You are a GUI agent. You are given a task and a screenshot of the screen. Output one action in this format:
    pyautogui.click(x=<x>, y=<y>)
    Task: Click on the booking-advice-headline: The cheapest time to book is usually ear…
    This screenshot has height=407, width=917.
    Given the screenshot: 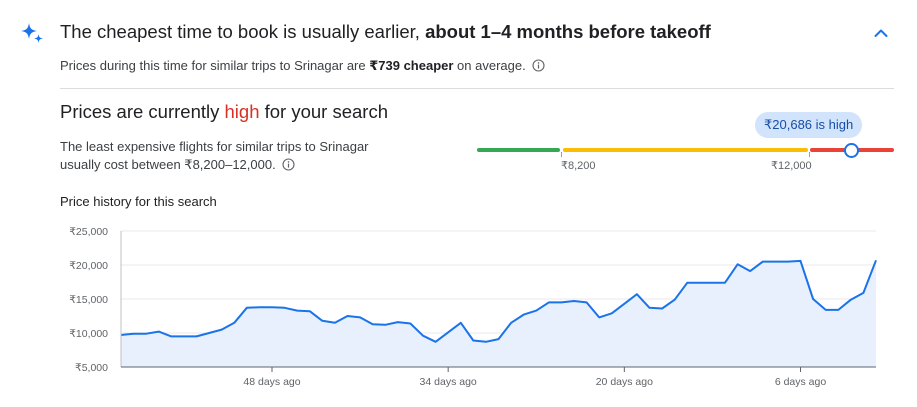 What is the action you would take?
    pyautogui.click(x=385, y=32)
    